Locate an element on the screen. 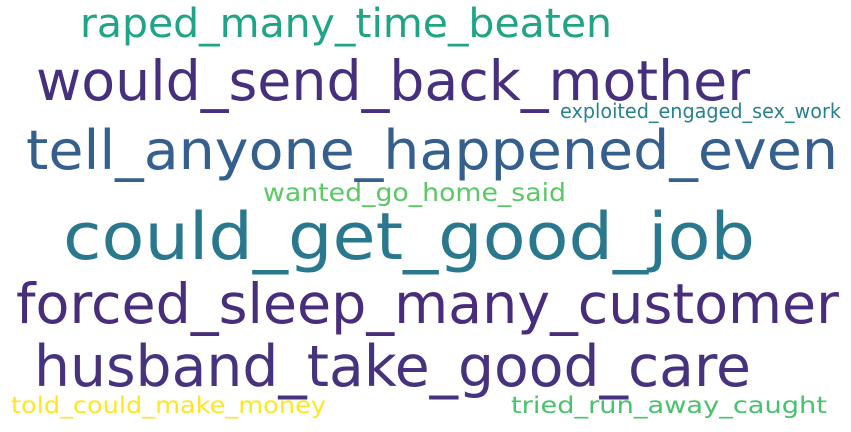 Image resolution: width=851 pixels, height=432 pixels. word-tell-anyone-happened-even: tell_anyone_happened_even is located at coordinates (432, 150).